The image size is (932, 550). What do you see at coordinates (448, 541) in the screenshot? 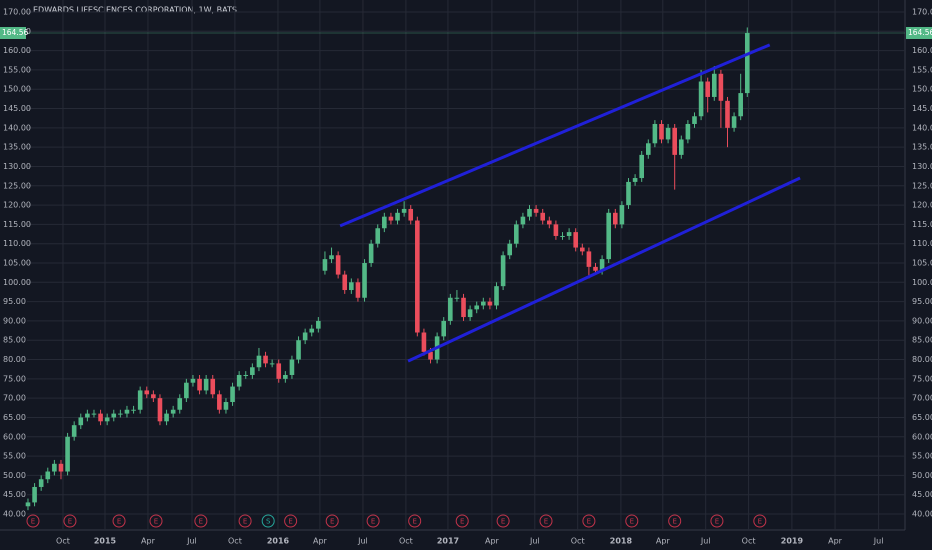
I see `x-tick-label: 2017` at bounding box center [448, 541].